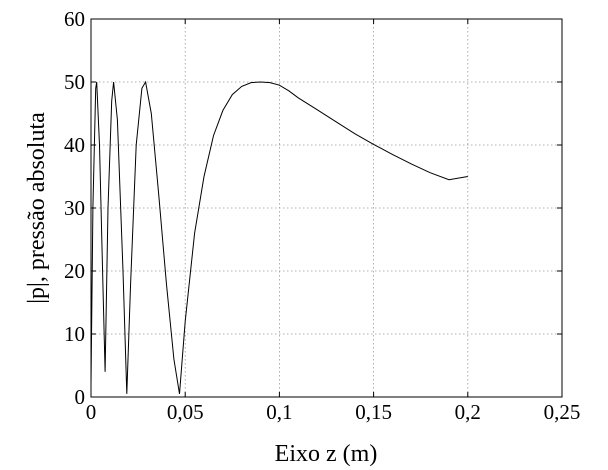 The height and width of the screenshot is (470, 608). I want to click on x-tick-label: 0, so click(91, 412).